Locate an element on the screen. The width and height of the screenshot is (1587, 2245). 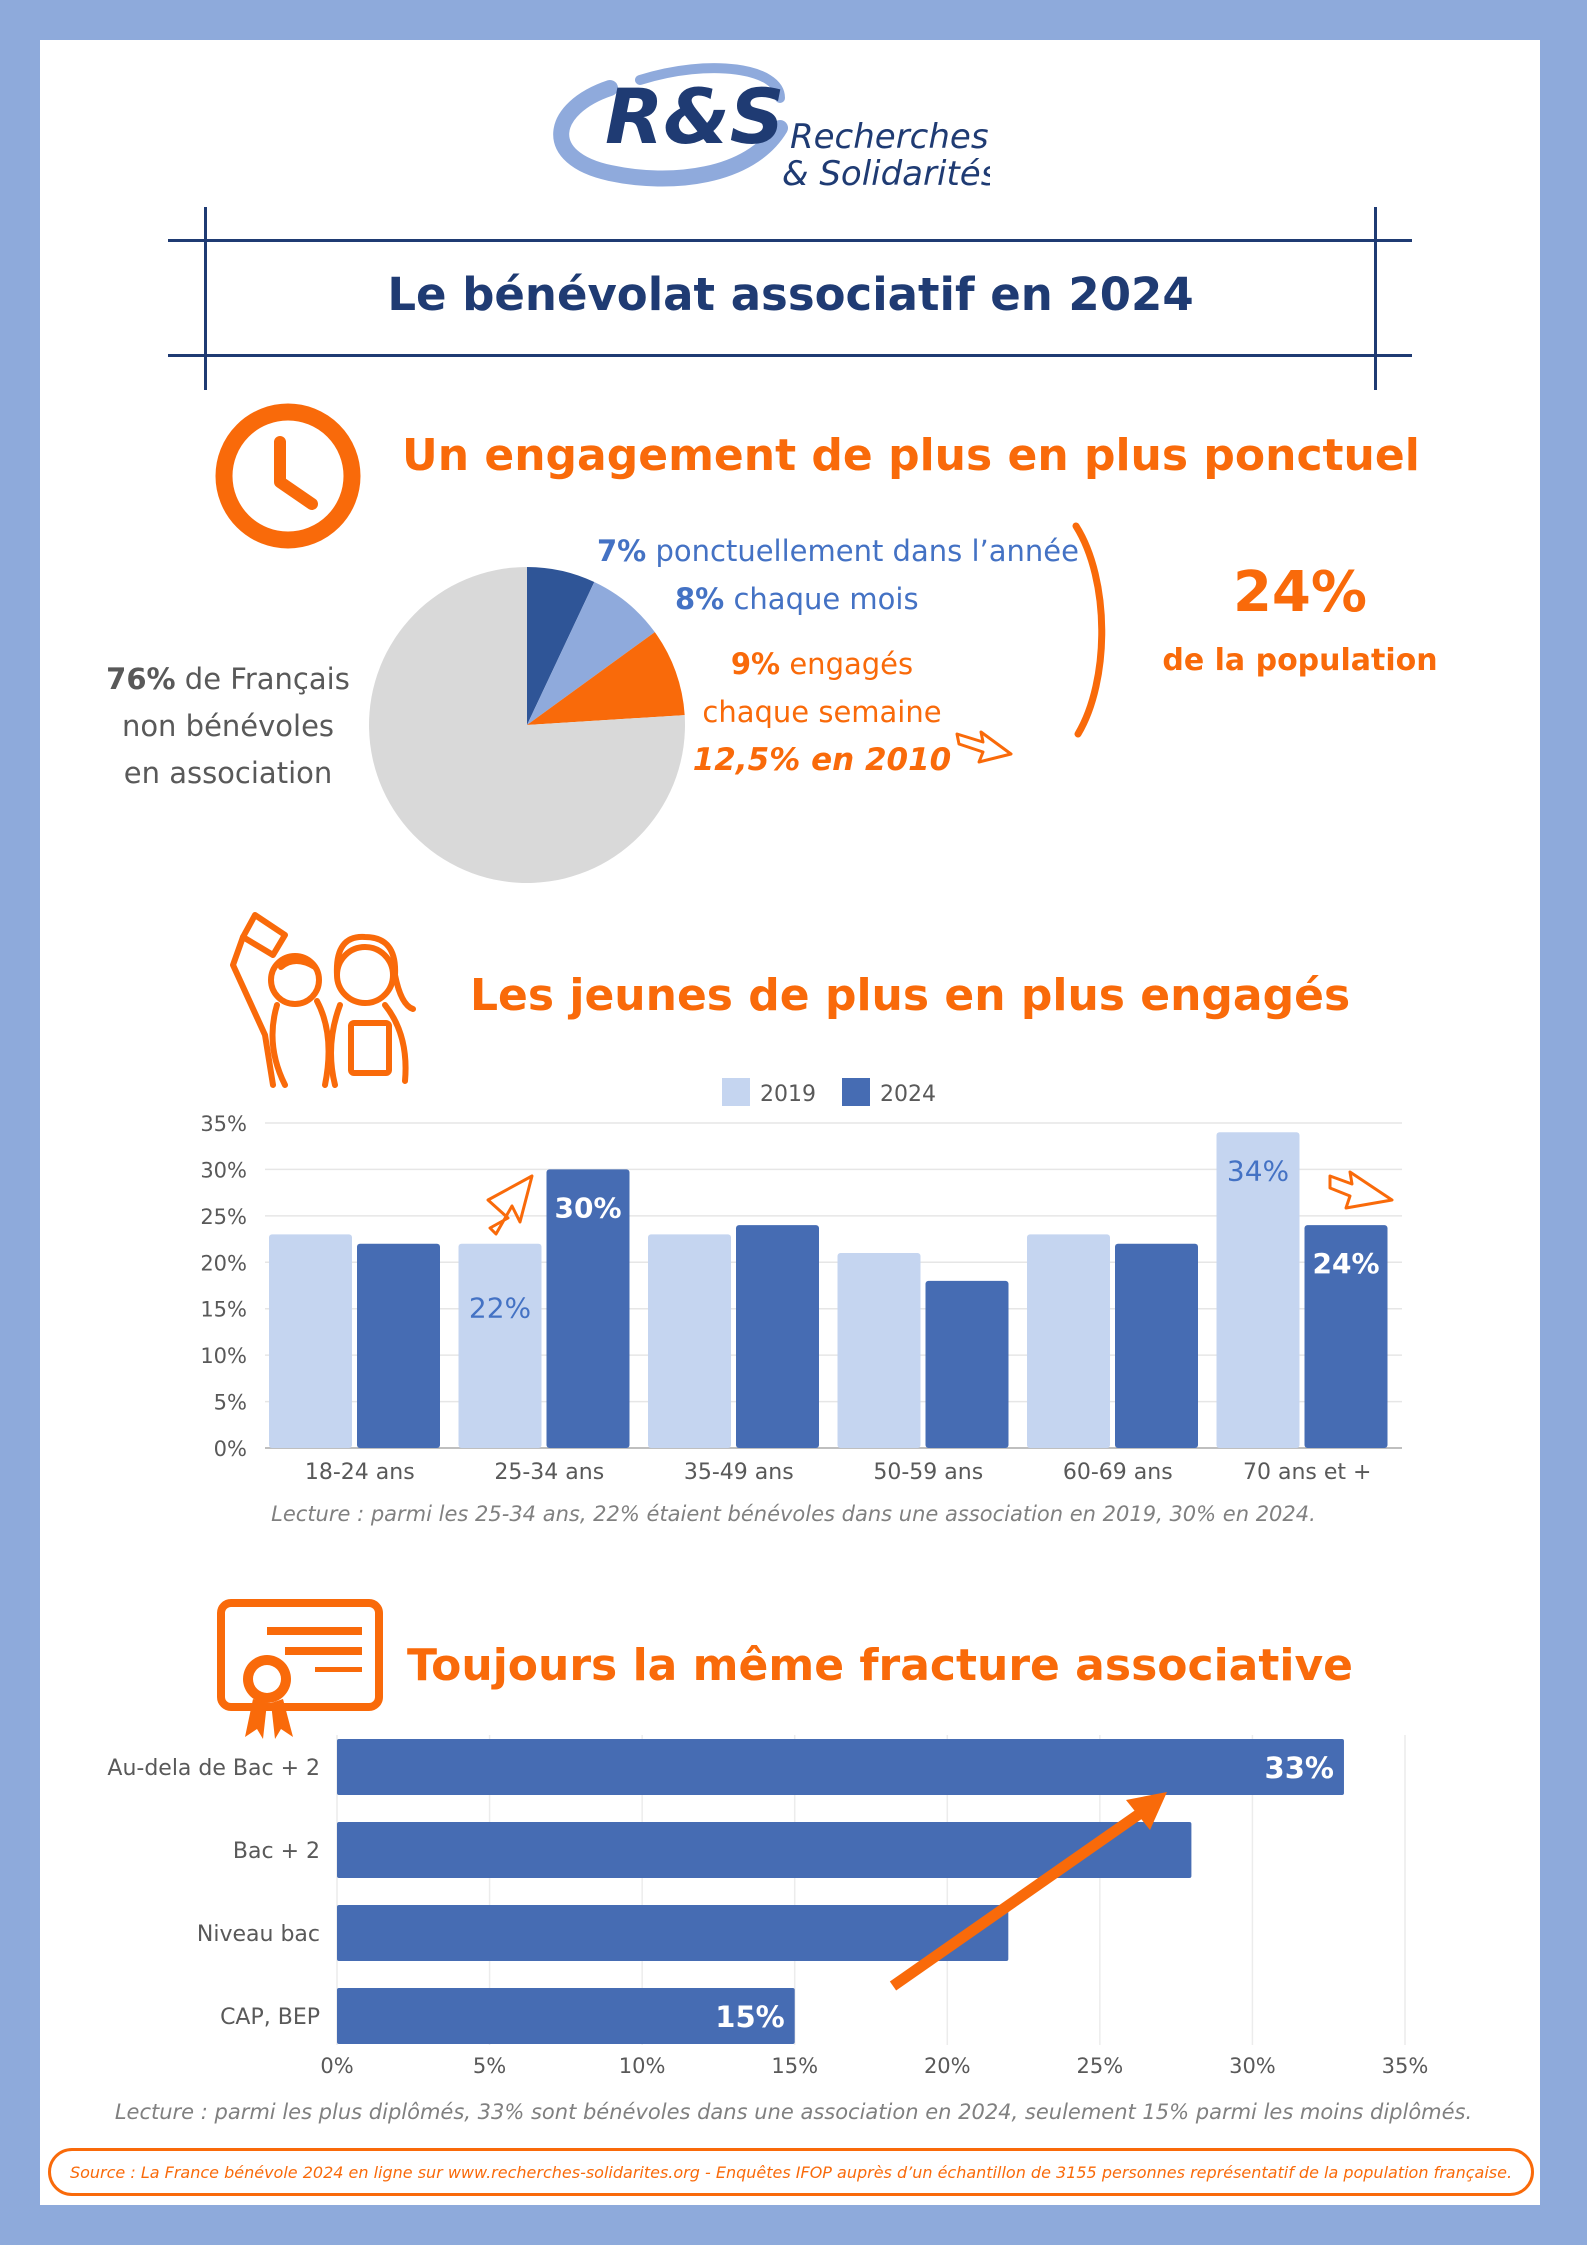
logo: R&S Recherches & Solidarités is located at coordinates (771, 128).